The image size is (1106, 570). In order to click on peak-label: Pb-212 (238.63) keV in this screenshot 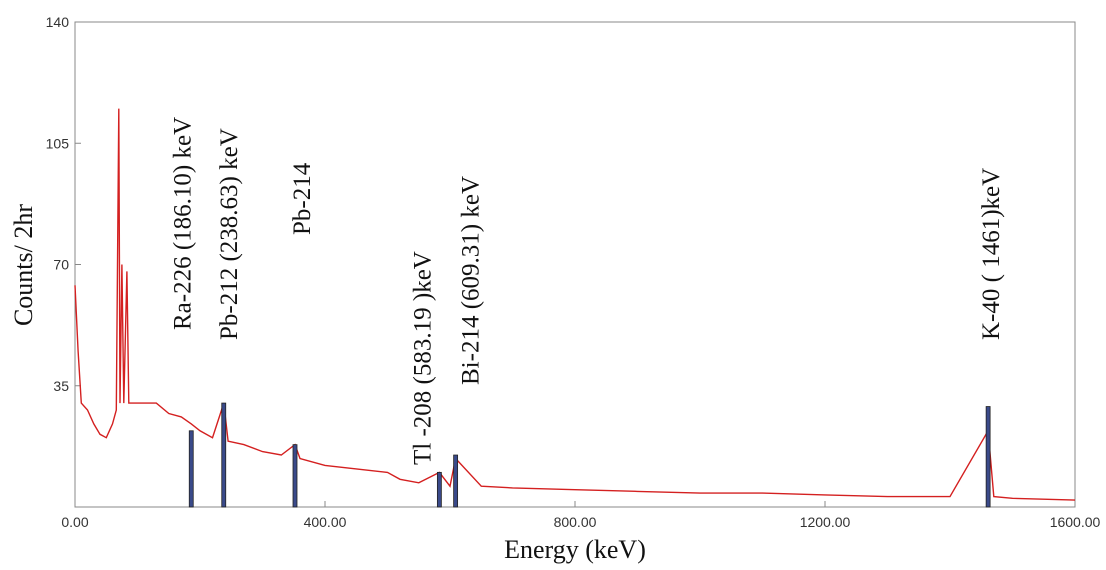, I will do `click(229, 234)`.